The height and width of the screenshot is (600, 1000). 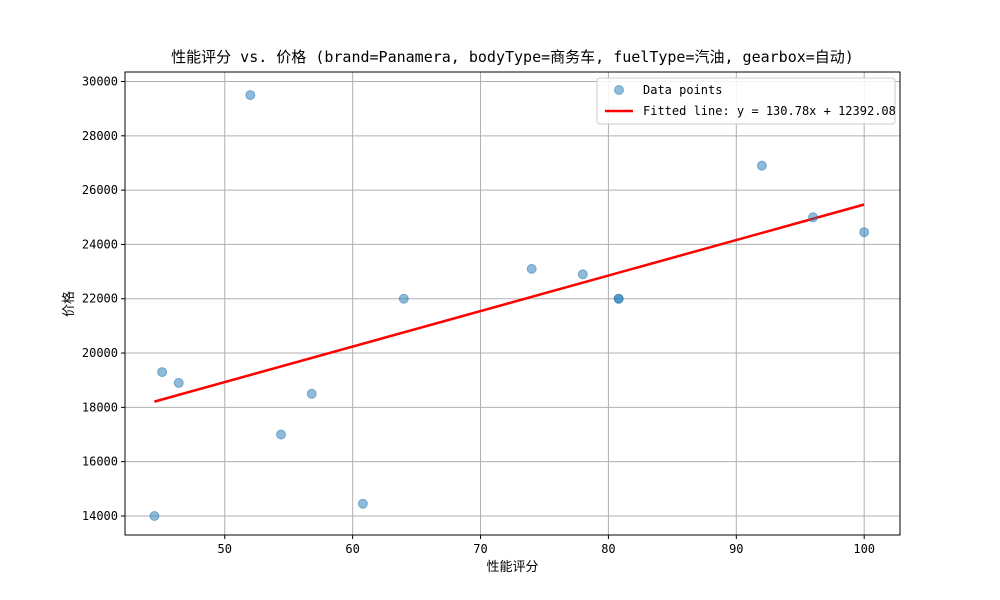 I want to click on legend-scatter-marker, so click(x=619, y=90).